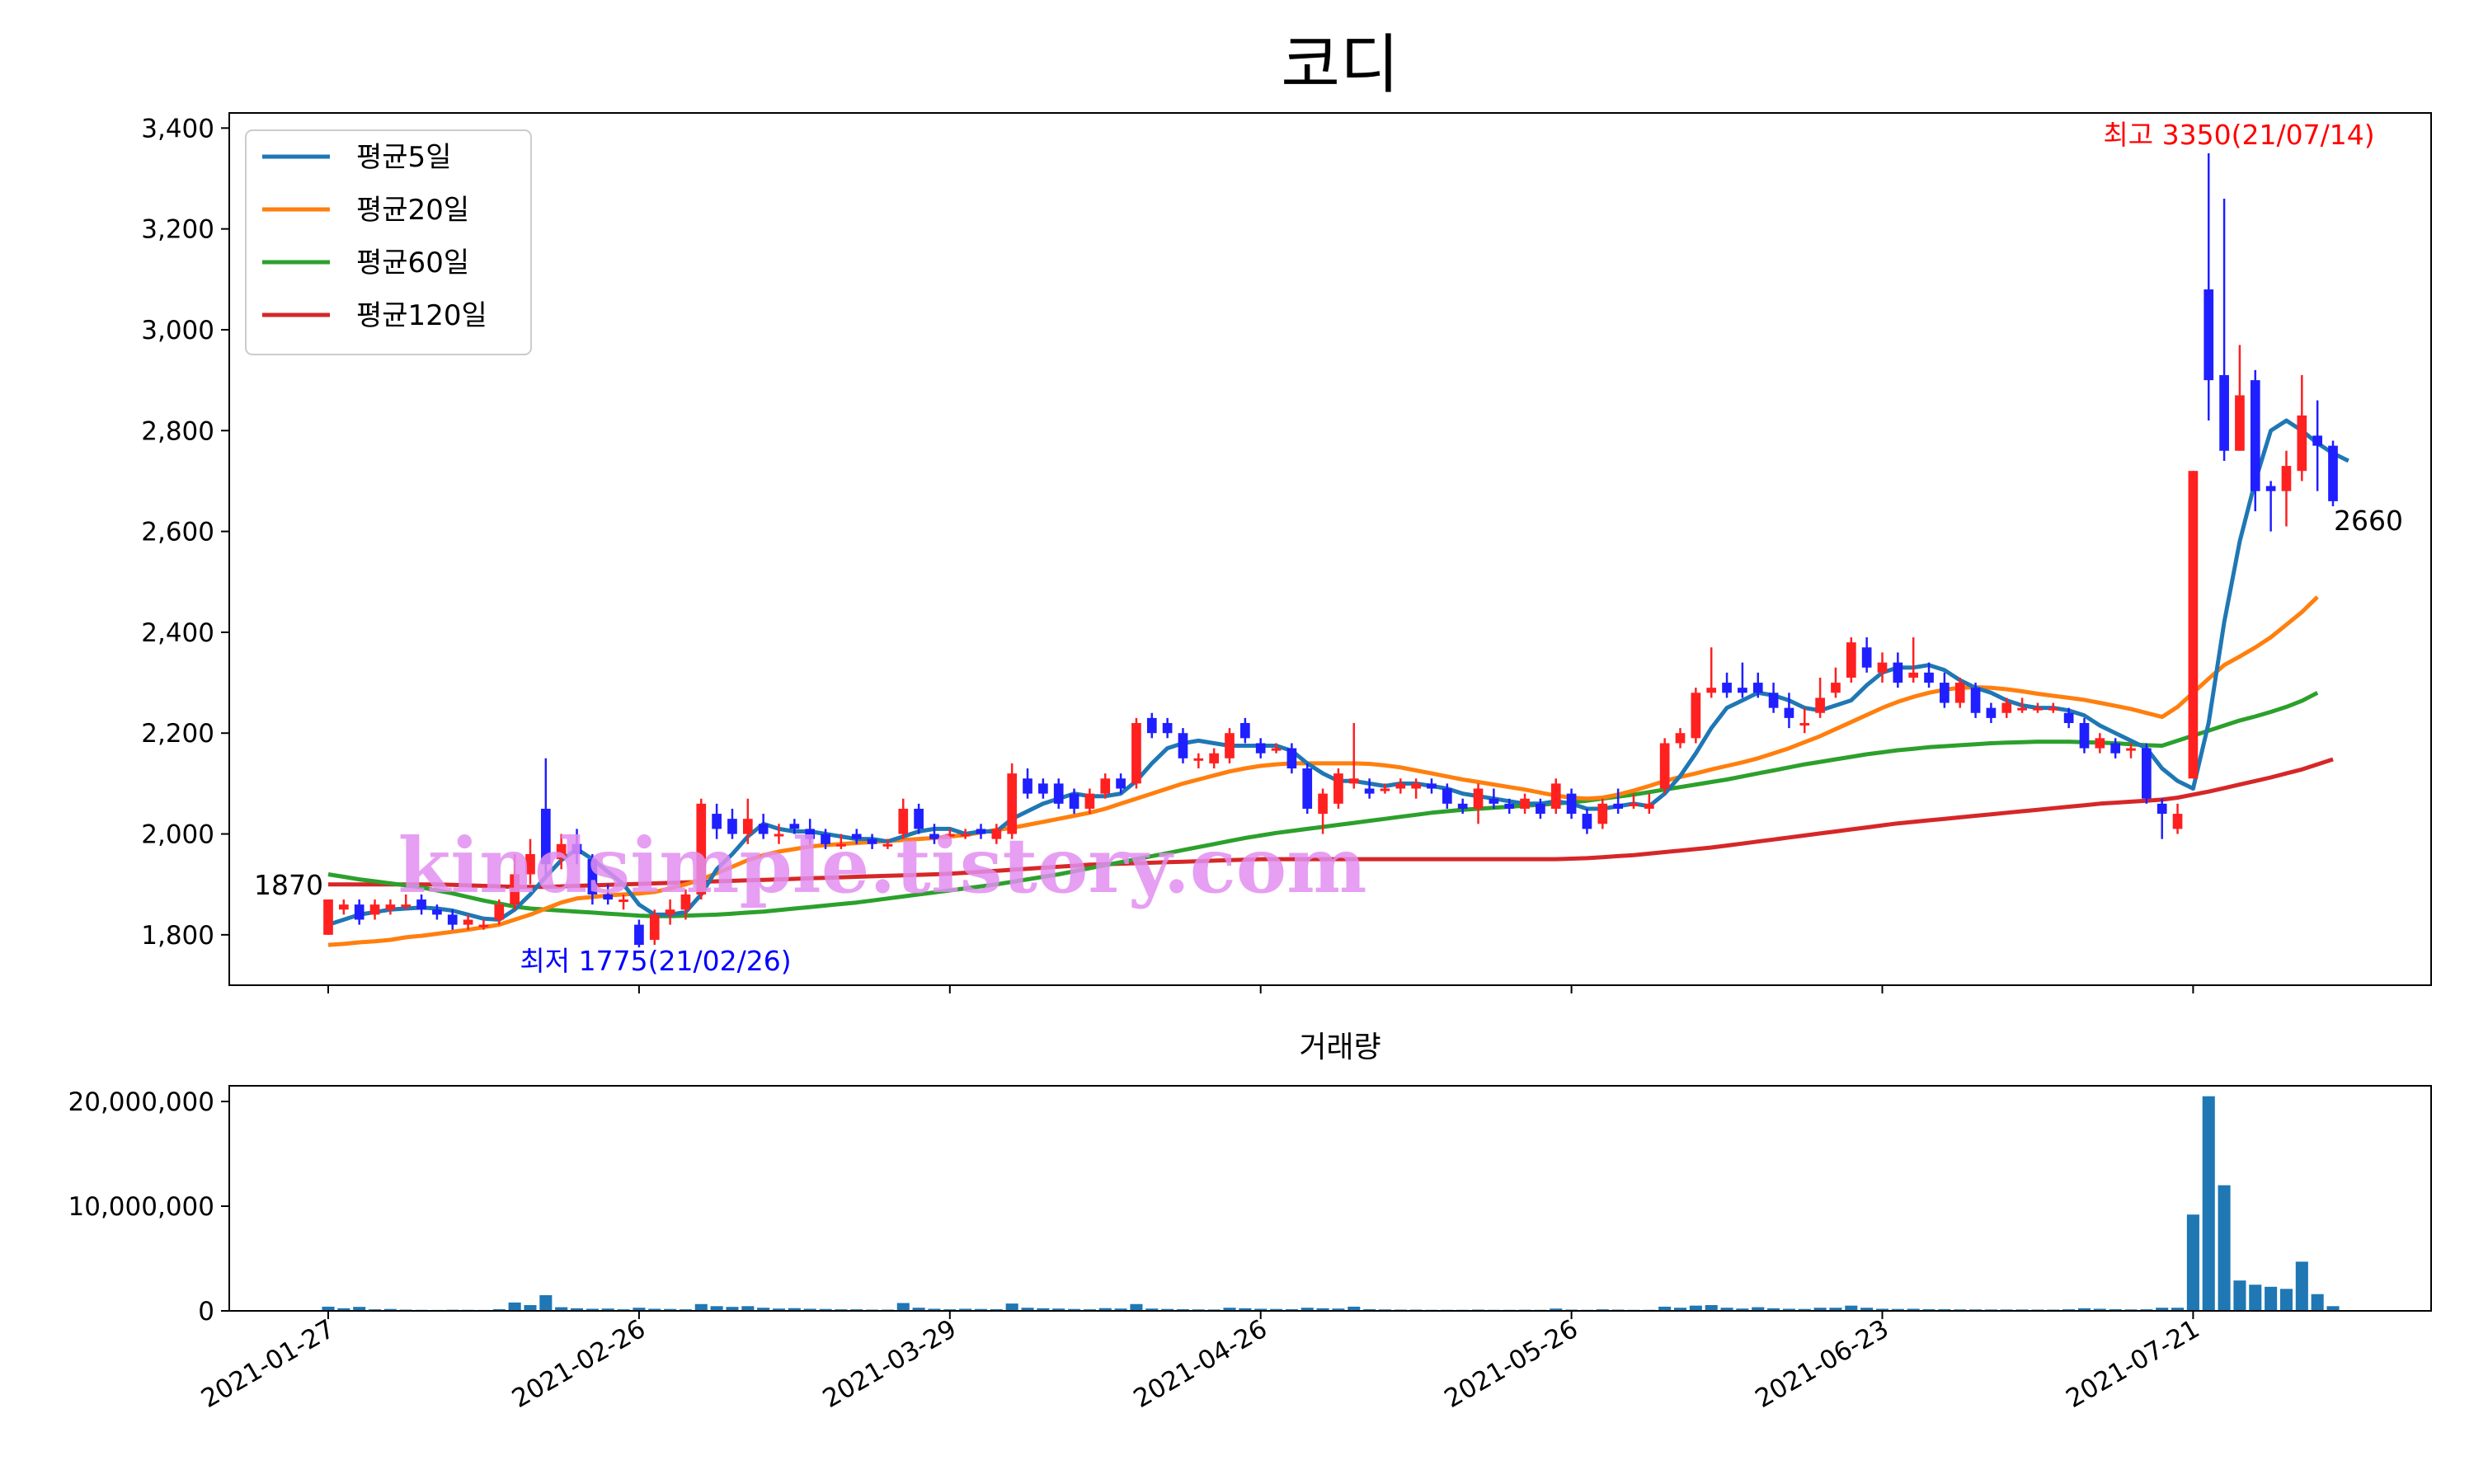  What do you see at coordinates (1331, 823) in the screenshot?
I see `ma120-line` at bounding box center [1331, 823].